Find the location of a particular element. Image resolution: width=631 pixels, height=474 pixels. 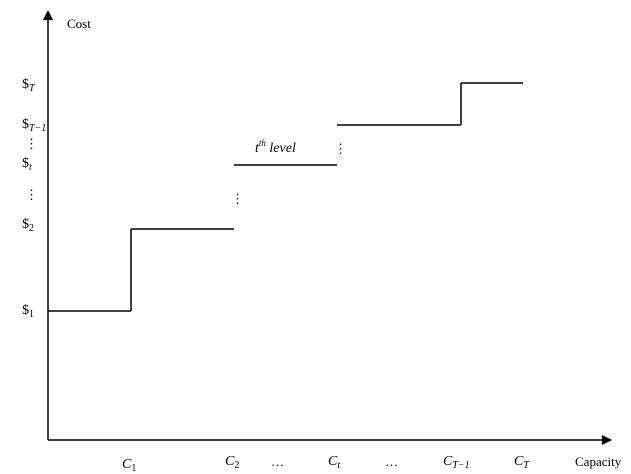

x-tick-labels: C1 C2 … Ct … CT−1 CT is located at coordinates (326, 464).